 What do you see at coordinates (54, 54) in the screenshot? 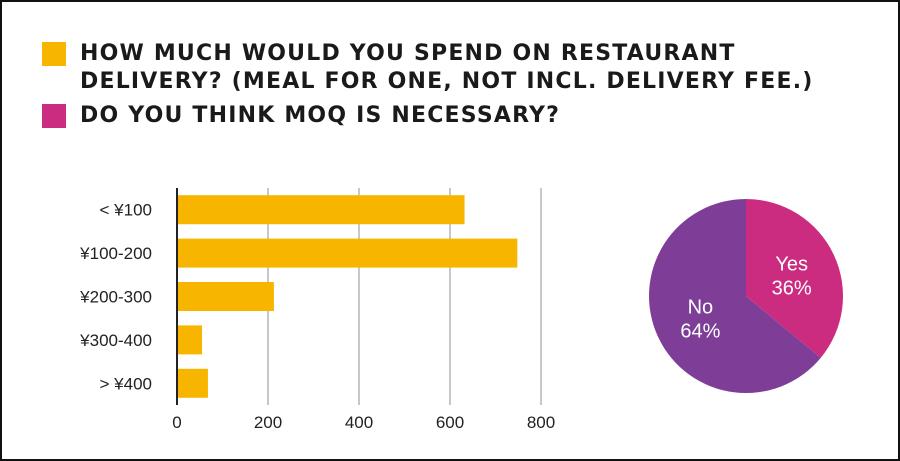
I see `legend-swatch-spend` at bounding box center [54, 54].